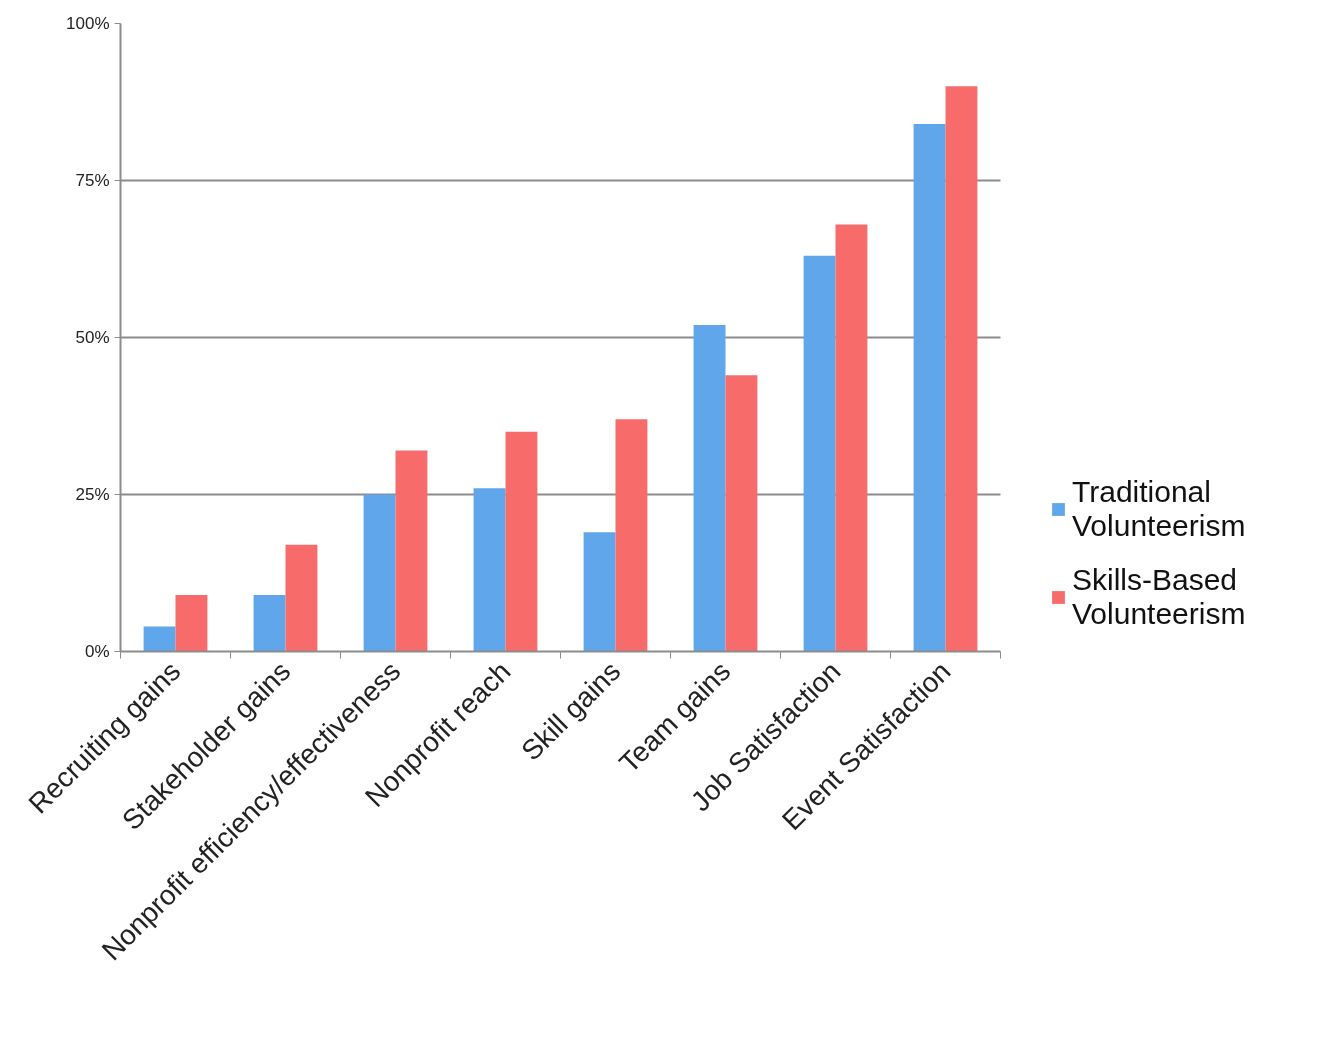 The image size is (1317, 1055). Describe the element at coordinates (92, 180) in the screenshot. I see `y-tick-label: 75%` at that location.